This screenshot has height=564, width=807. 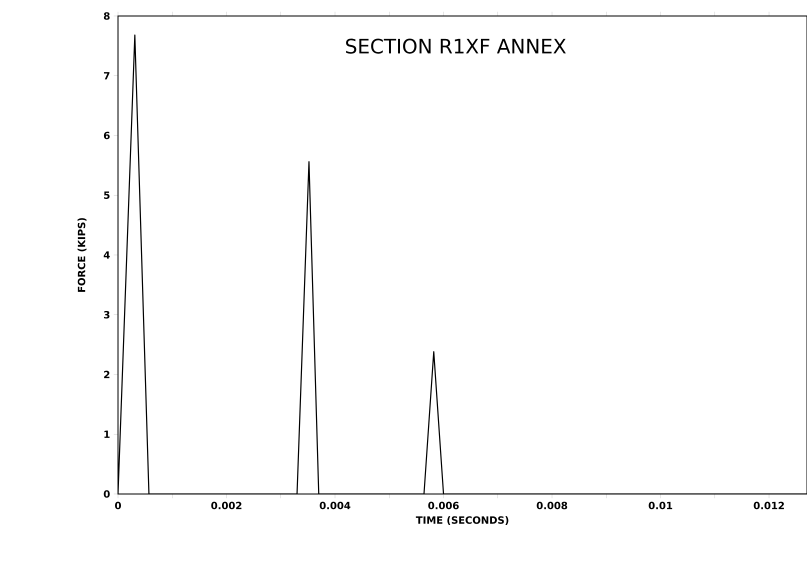 What do you see at coordinates (107, 16) in the screenshot?
I see `y-tick-label: 8` at bounding box center [107, 16].